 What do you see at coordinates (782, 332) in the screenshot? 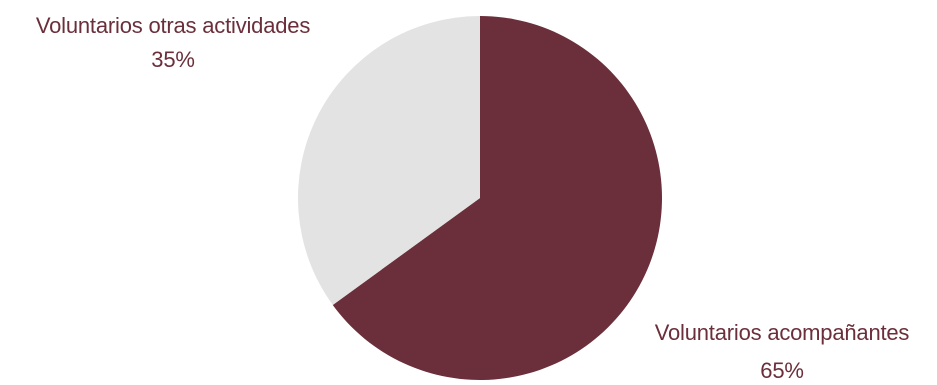
I see `slice-label-0: Voluntarios acompañantes` at bounding box center [782, 332].